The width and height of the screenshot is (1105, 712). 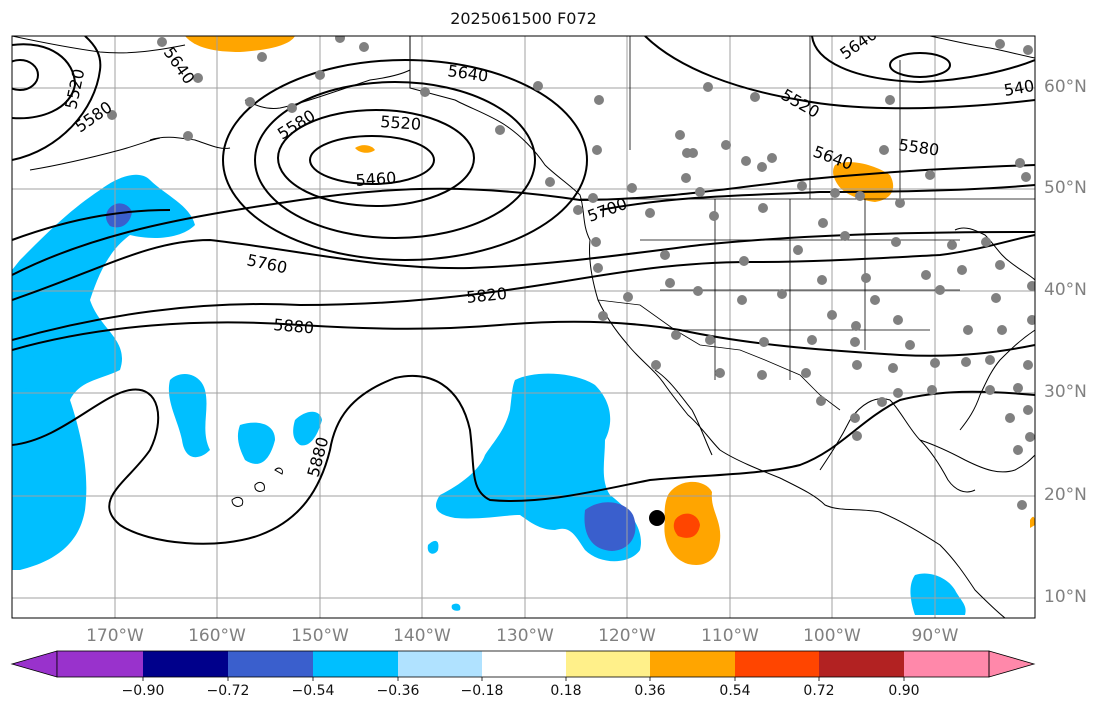 I want to click on colorbar-tick-label: −0.36, so click(x=398, y=691).